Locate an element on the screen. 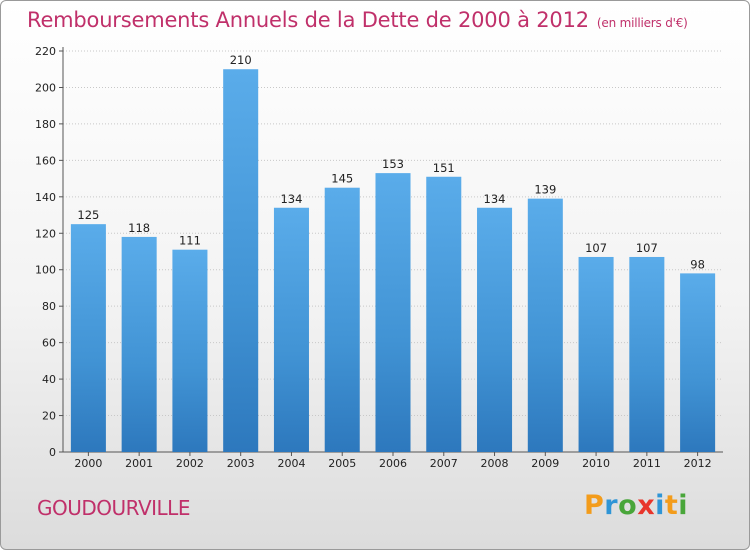  y-tick-label: 40 is located at coordinates (49, 379).